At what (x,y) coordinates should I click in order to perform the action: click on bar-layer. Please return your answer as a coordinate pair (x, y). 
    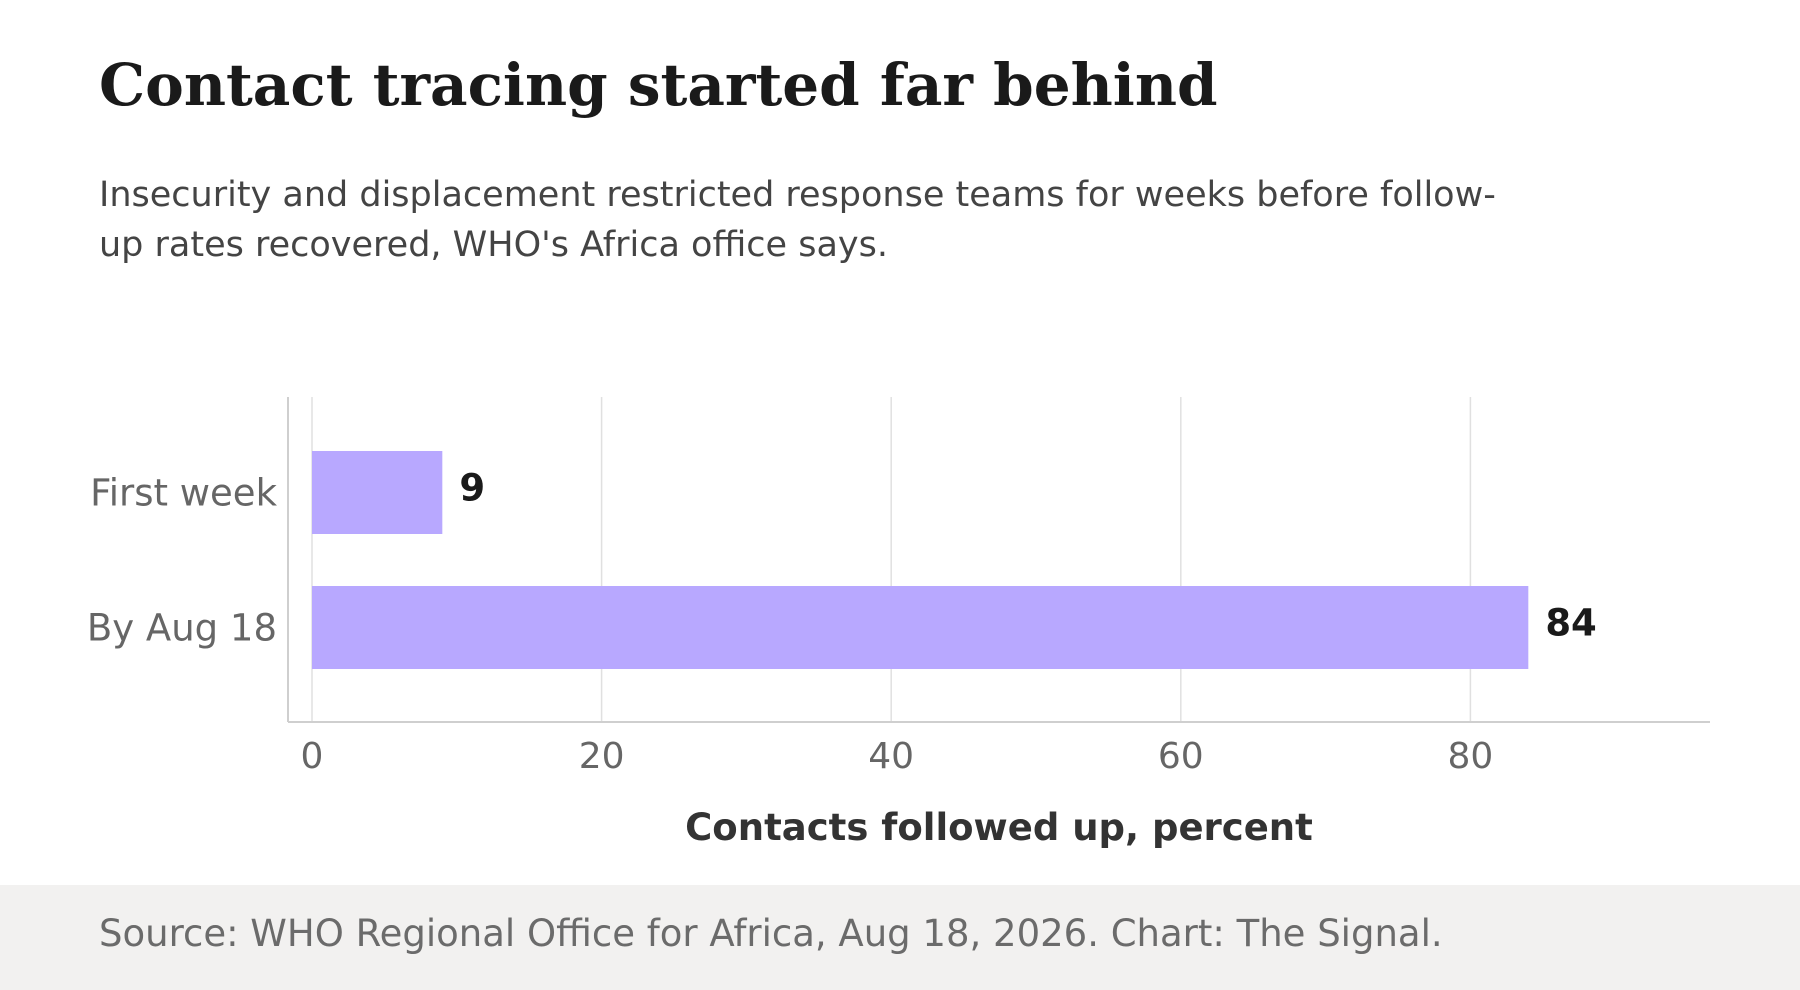
    Looking at the image, I should click on (920, 560).